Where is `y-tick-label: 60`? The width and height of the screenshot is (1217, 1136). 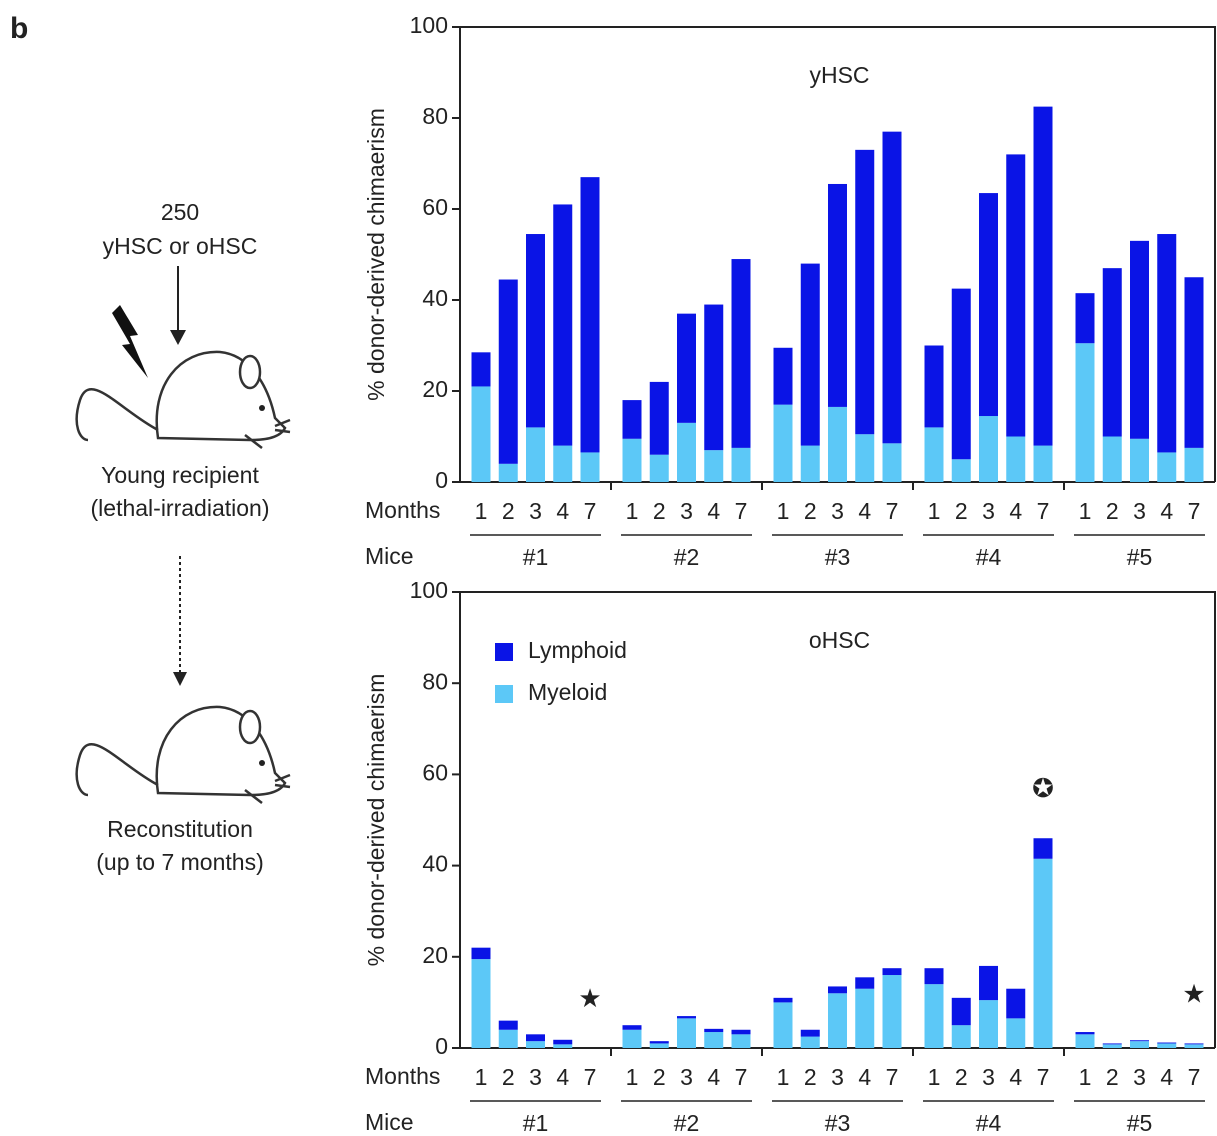
y-tick-label: 60 is located at coordinates (435, 772).